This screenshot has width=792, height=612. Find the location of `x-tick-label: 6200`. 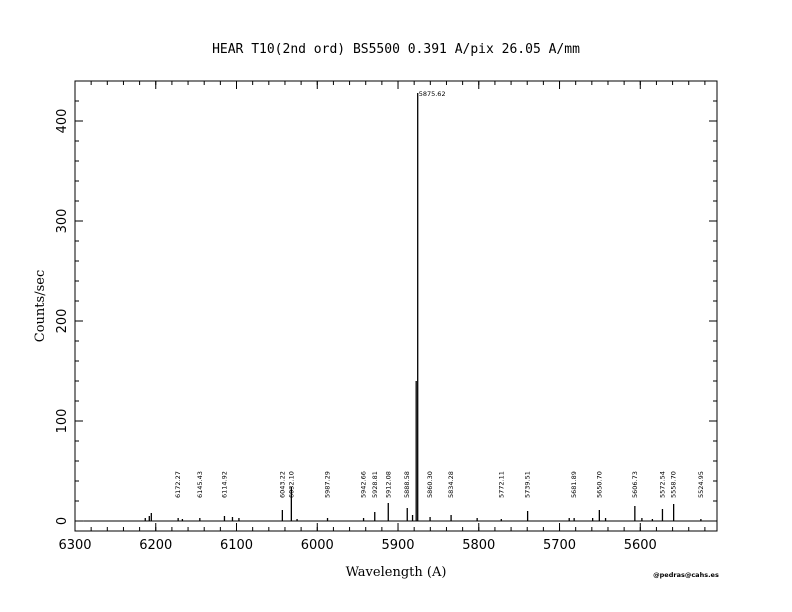

x-tick-label: 6200 is located at coordinates (155, 545).